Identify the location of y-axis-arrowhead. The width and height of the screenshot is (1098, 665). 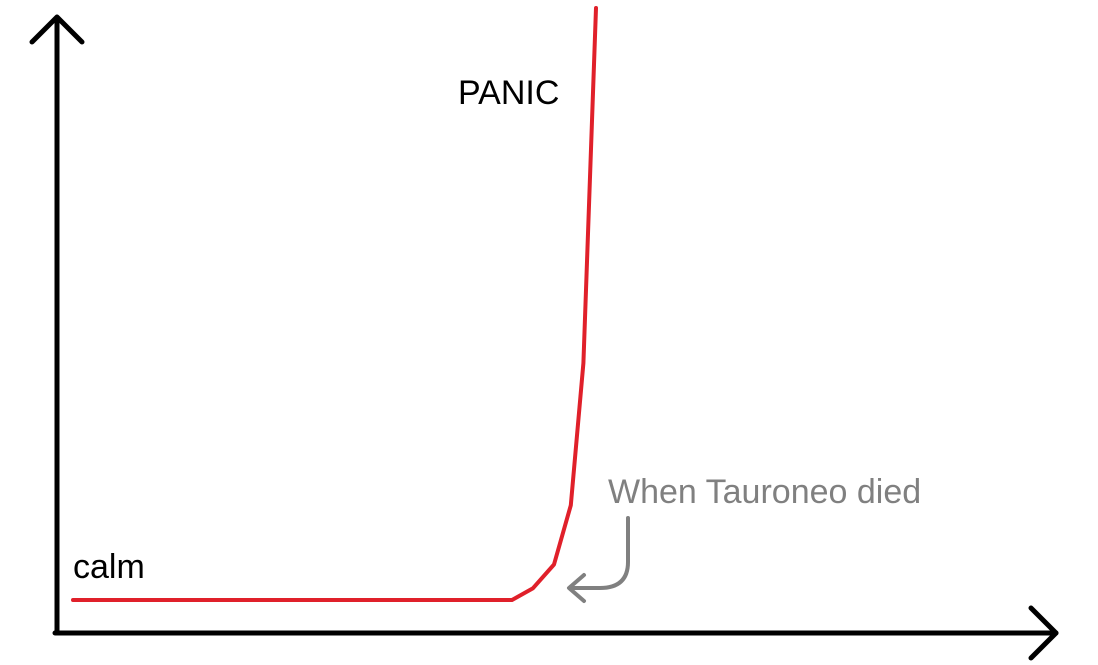
(57, 29).